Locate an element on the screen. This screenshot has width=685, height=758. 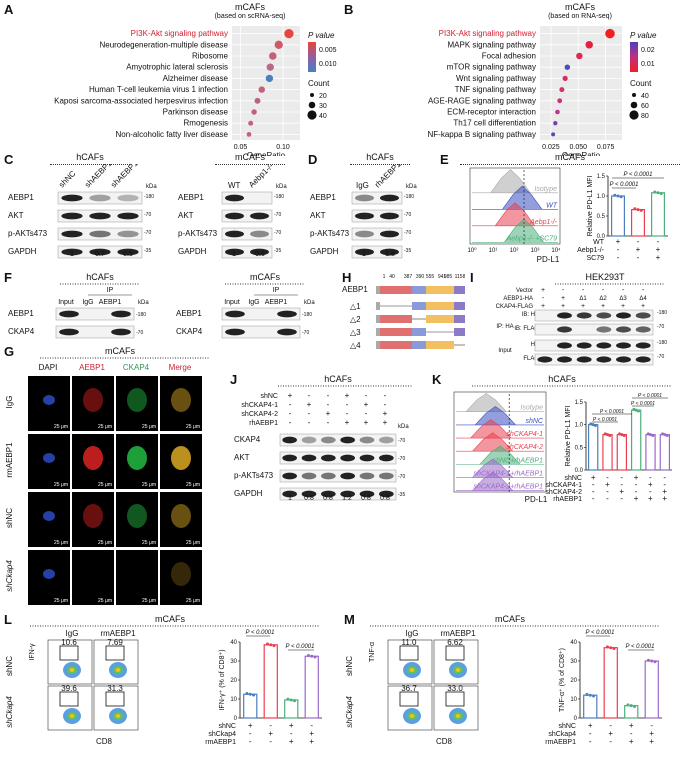
legend-color-title: P value is located at coordinates (643, 35).